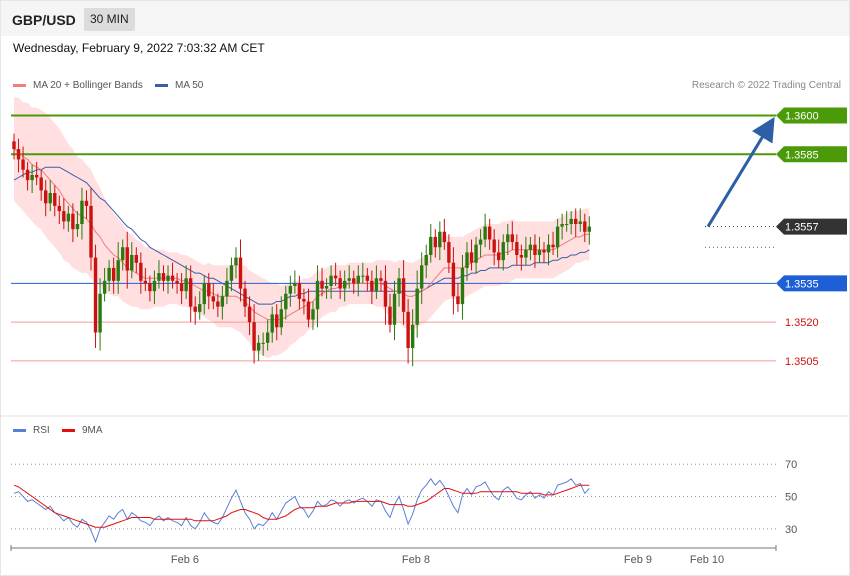 This screenshot has width=850, height=576. What do you see at coordinates (802, 117) in the screenshot?
I see `level-label-1.3600: 1.3600` at bounding box center [802, 117].